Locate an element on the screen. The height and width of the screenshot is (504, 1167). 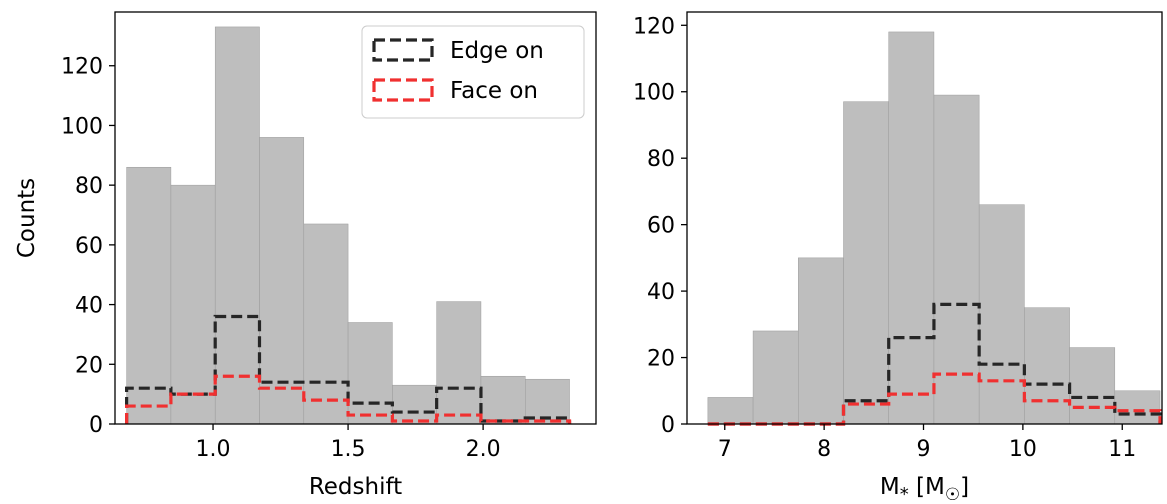
legend-edge-on-swatch is located at coordinates (403, 50).